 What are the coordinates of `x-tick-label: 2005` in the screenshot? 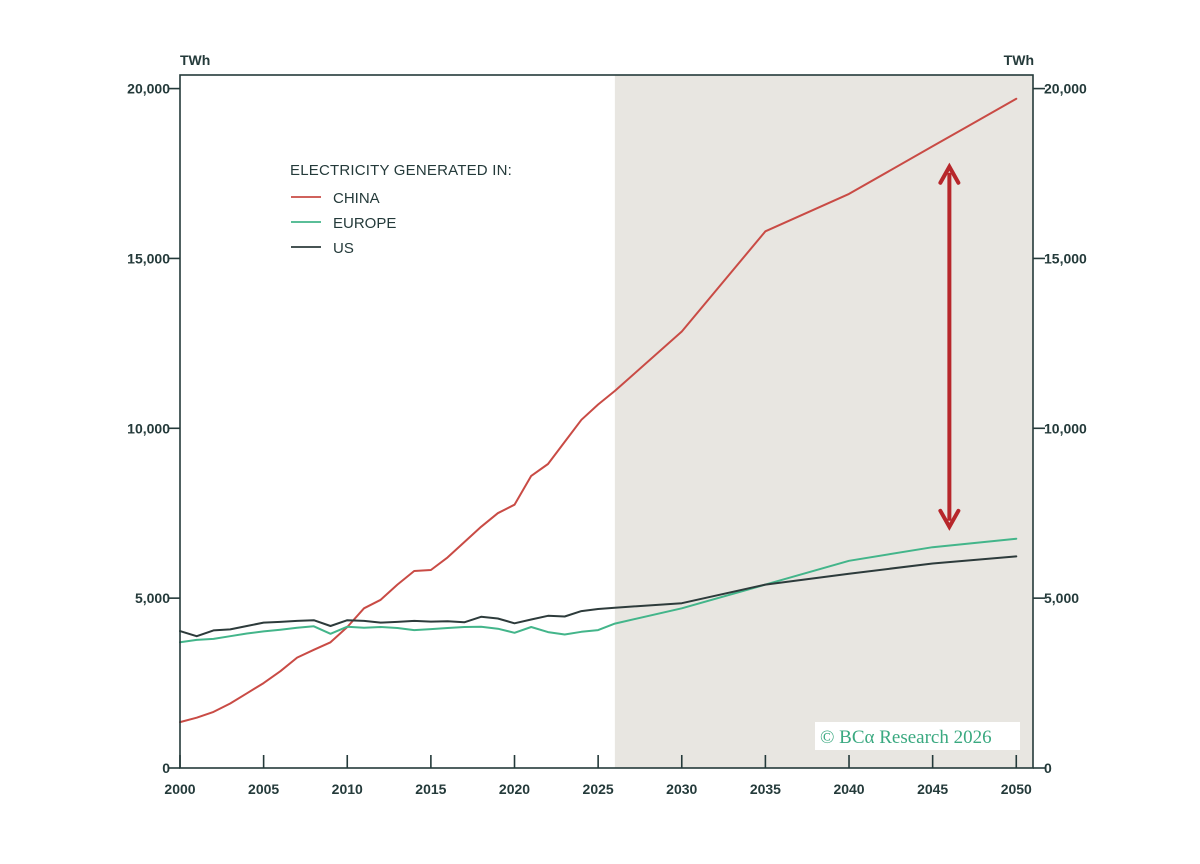 It's located at (263, 789).